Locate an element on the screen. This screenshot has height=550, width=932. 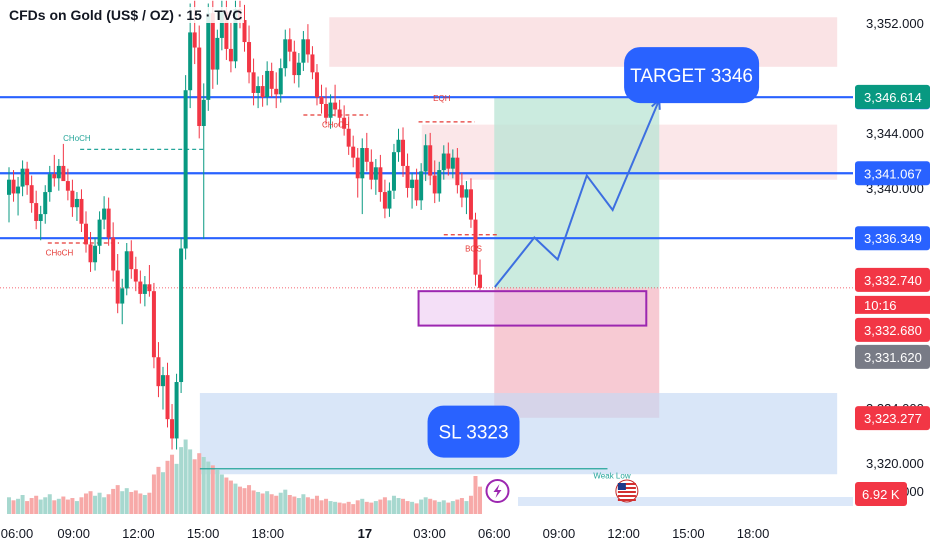
take-profit-zone is located at coordinates (577, 193).